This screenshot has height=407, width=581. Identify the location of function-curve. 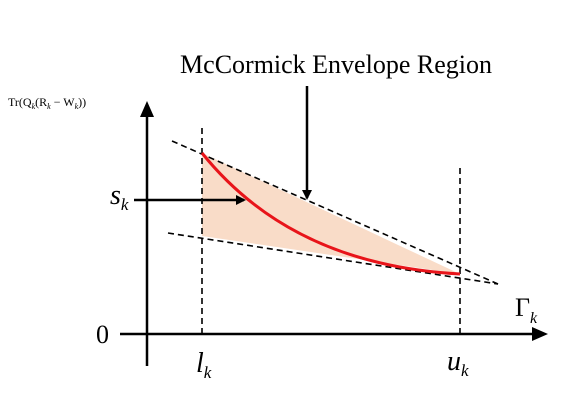
(330, 214).